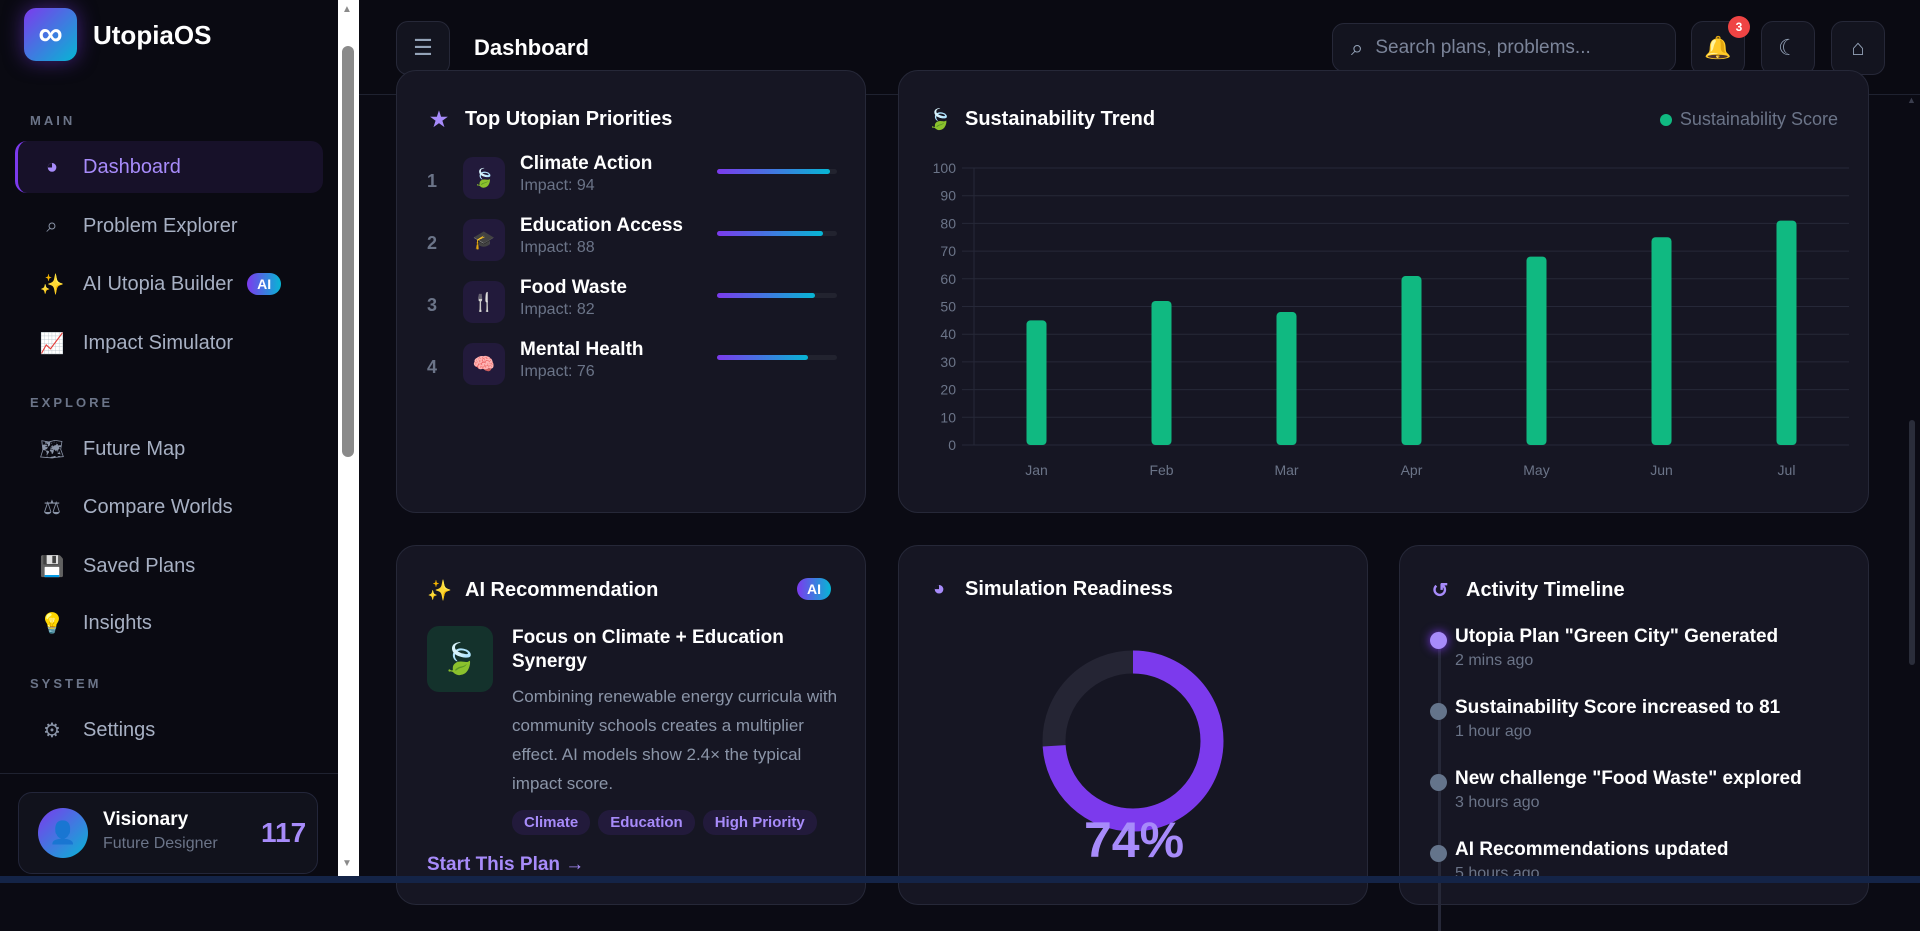 The image size is (1920, 931). I want to click on start-plan-link: Start This Plan →, so click(506, 864).